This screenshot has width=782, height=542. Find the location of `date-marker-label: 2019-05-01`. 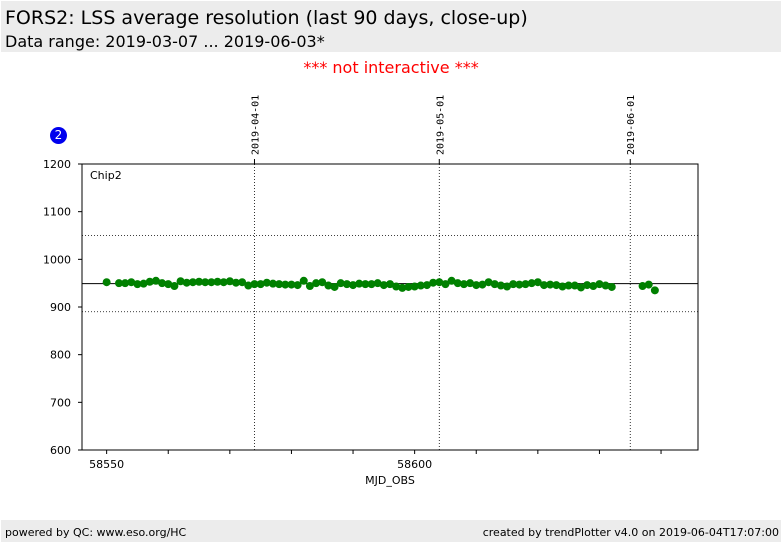

date-marker-label: 2019-05-01 is located at coordinates (440, 125).